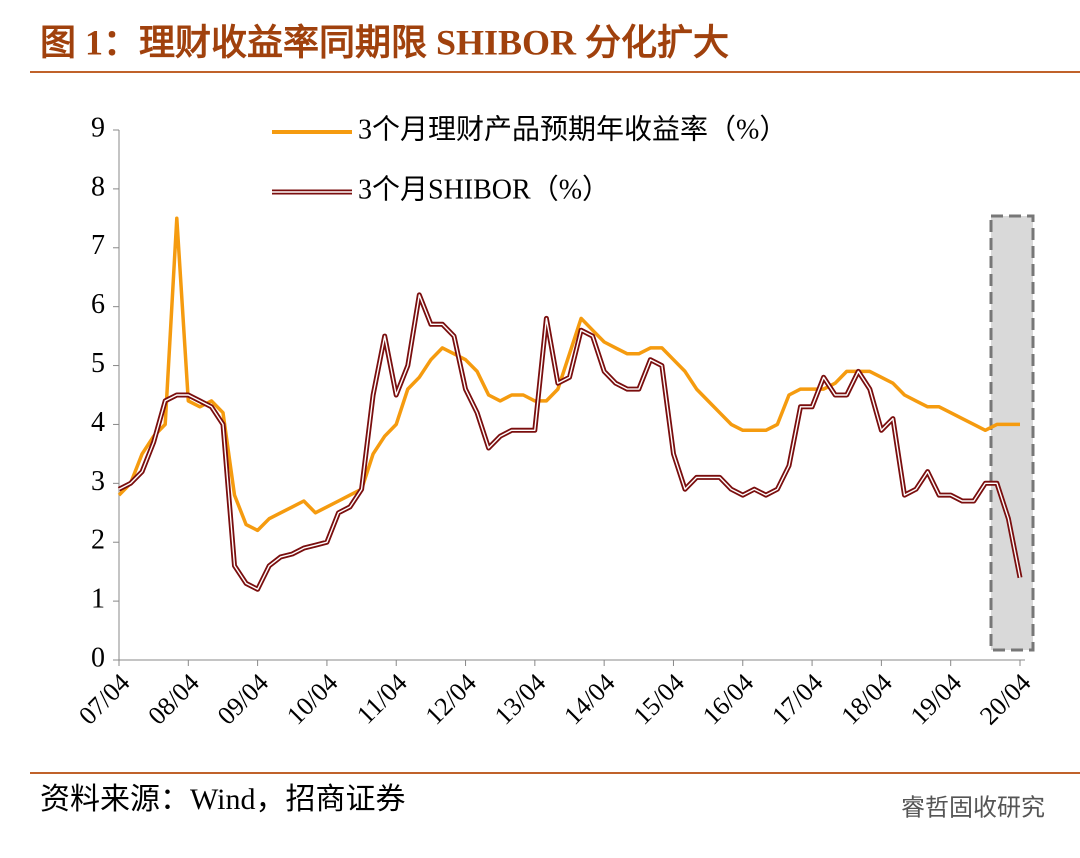 The height and width of the screenshot is (858, 1080). What do you see at coordinates (384, 42) in the screenshot?
I see `chart-title: 图 1：理财收益率同期限 SHIBOR 分化扩大` at bounding box center [384, 42].